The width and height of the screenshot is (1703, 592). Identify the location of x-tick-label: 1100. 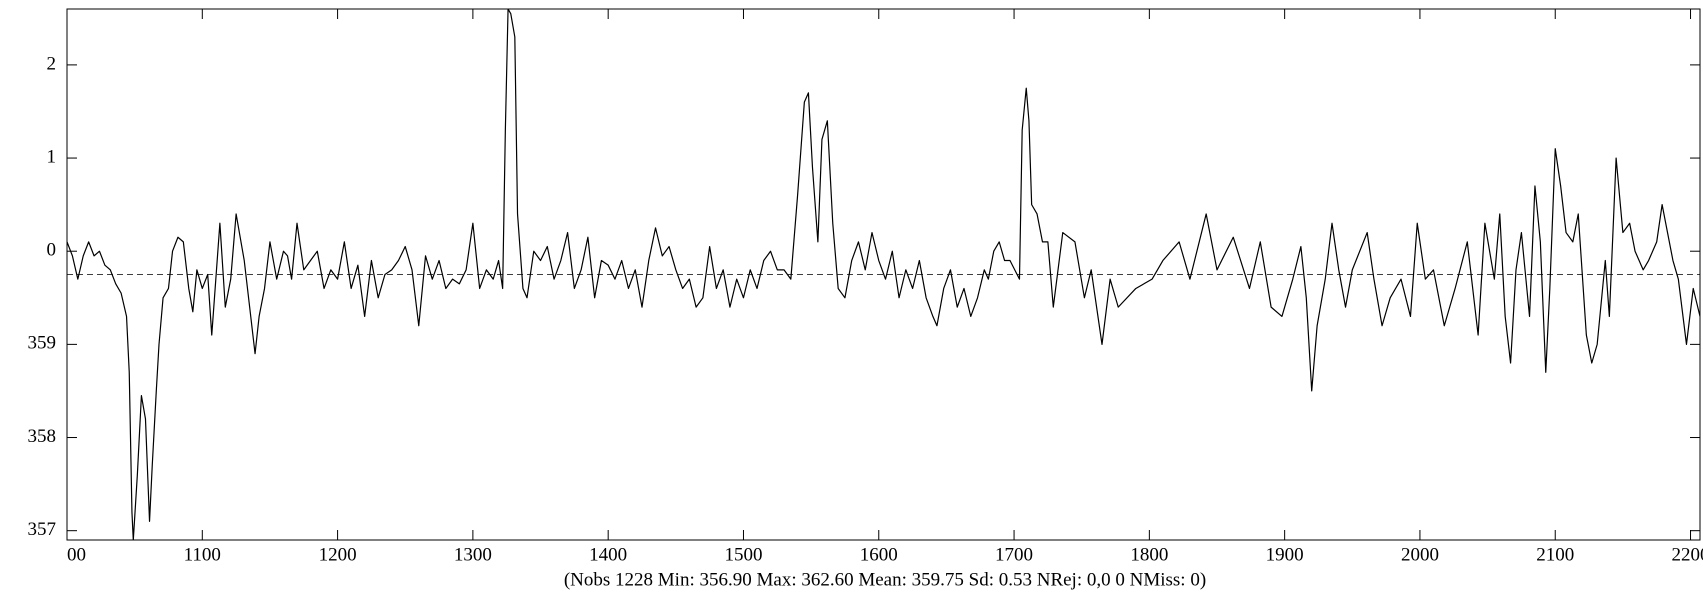
(202, 554).